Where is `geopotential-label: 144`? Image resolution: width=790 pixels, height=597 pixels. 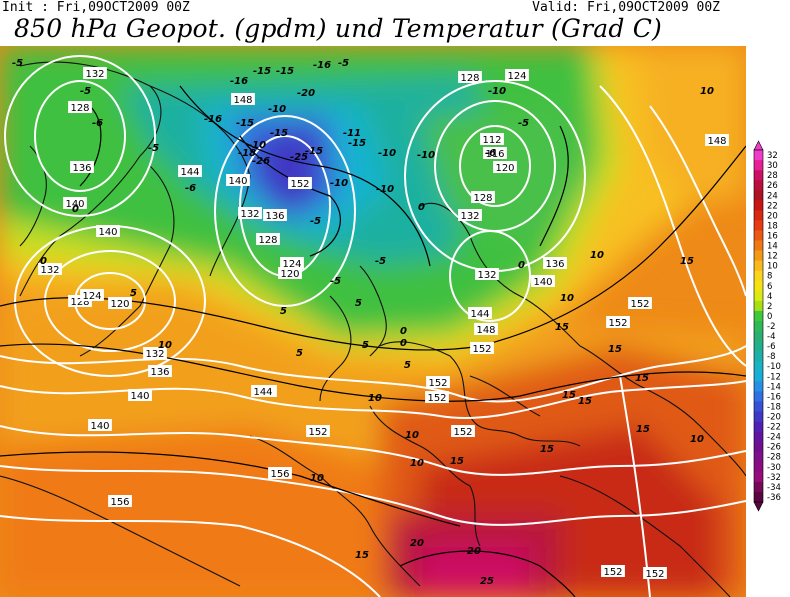 geopotential-label: 144 is located at coordinates (480, 313).